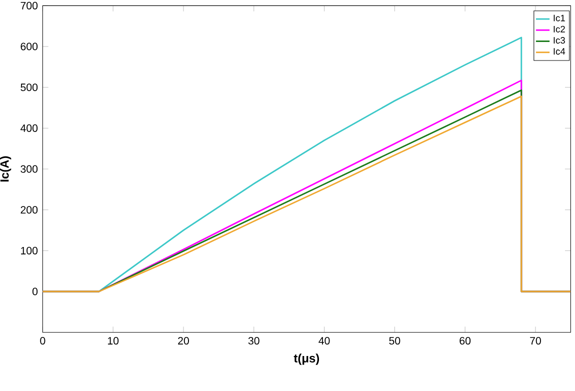 This screenshot has width=575, height=391. What do you see at coordinates (29, 250) in the screenshot?
I see `y-tick-label: 100` at bounding box center [29, 250].